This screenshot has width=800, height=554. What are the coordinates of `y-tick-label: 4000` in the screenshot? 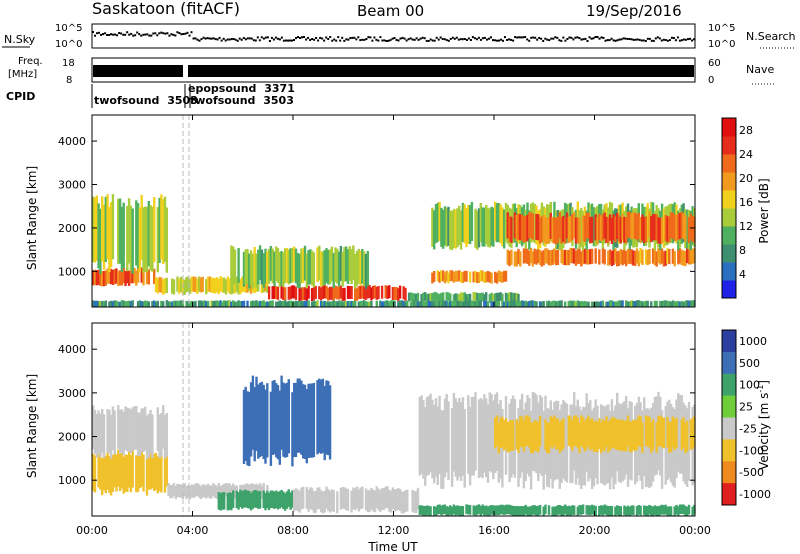 It's located at (72, 349).